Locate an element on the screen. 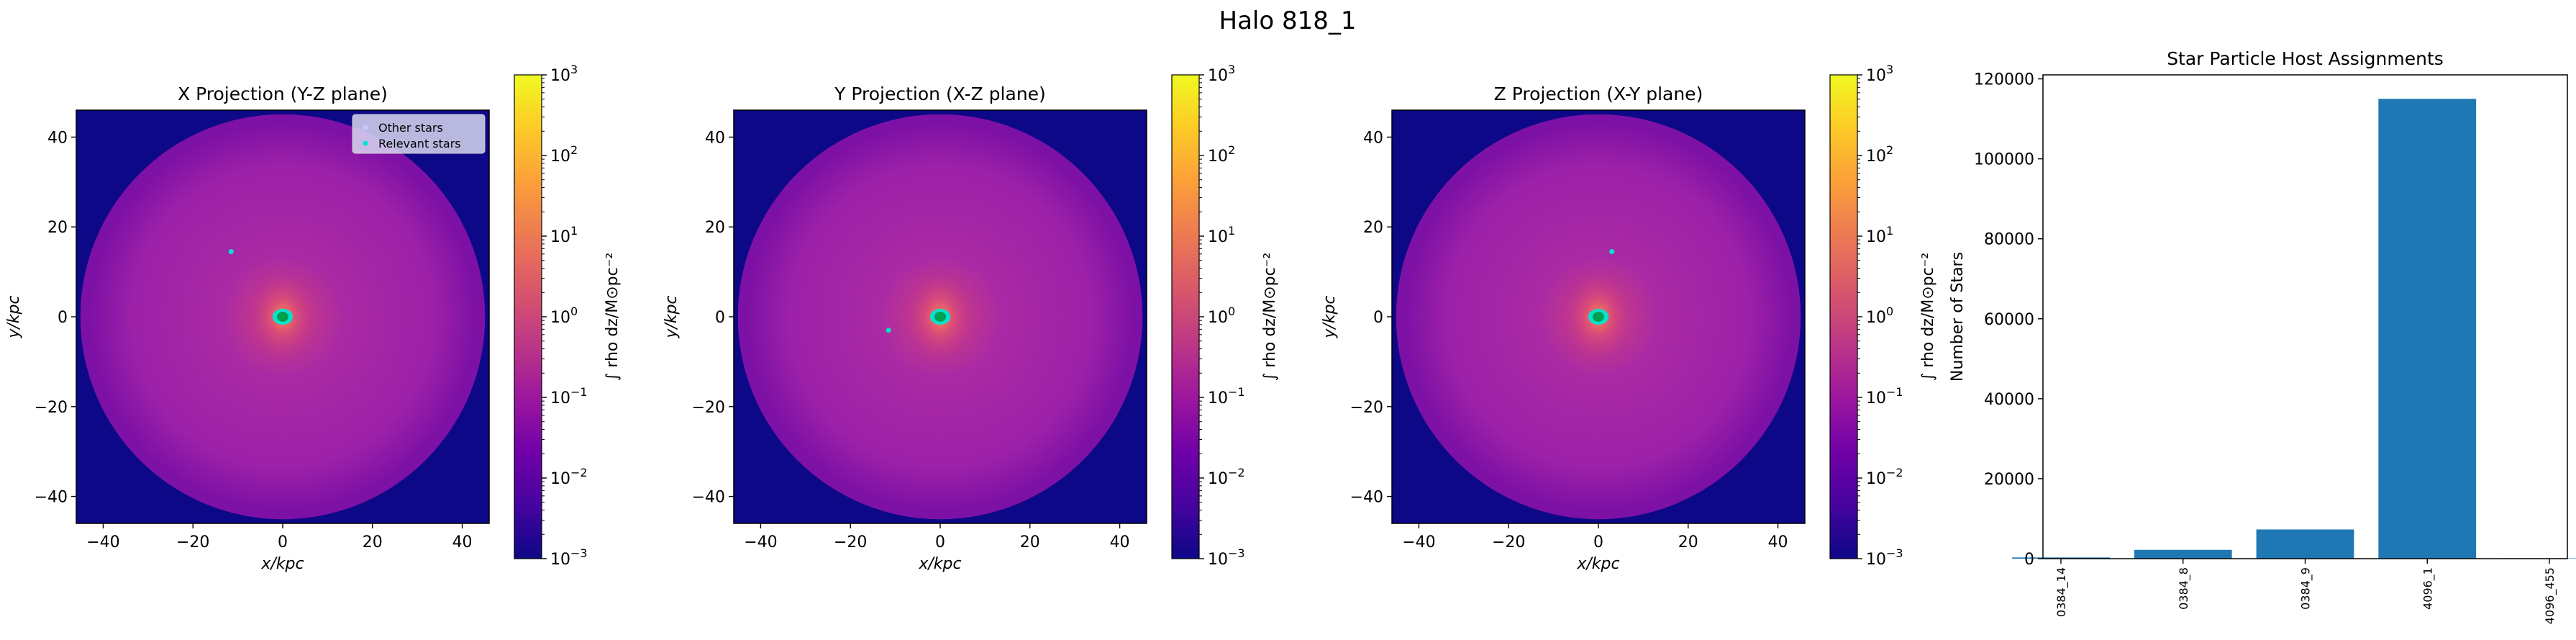  y-tick-label: 40 is located at coordinates (58, 138).